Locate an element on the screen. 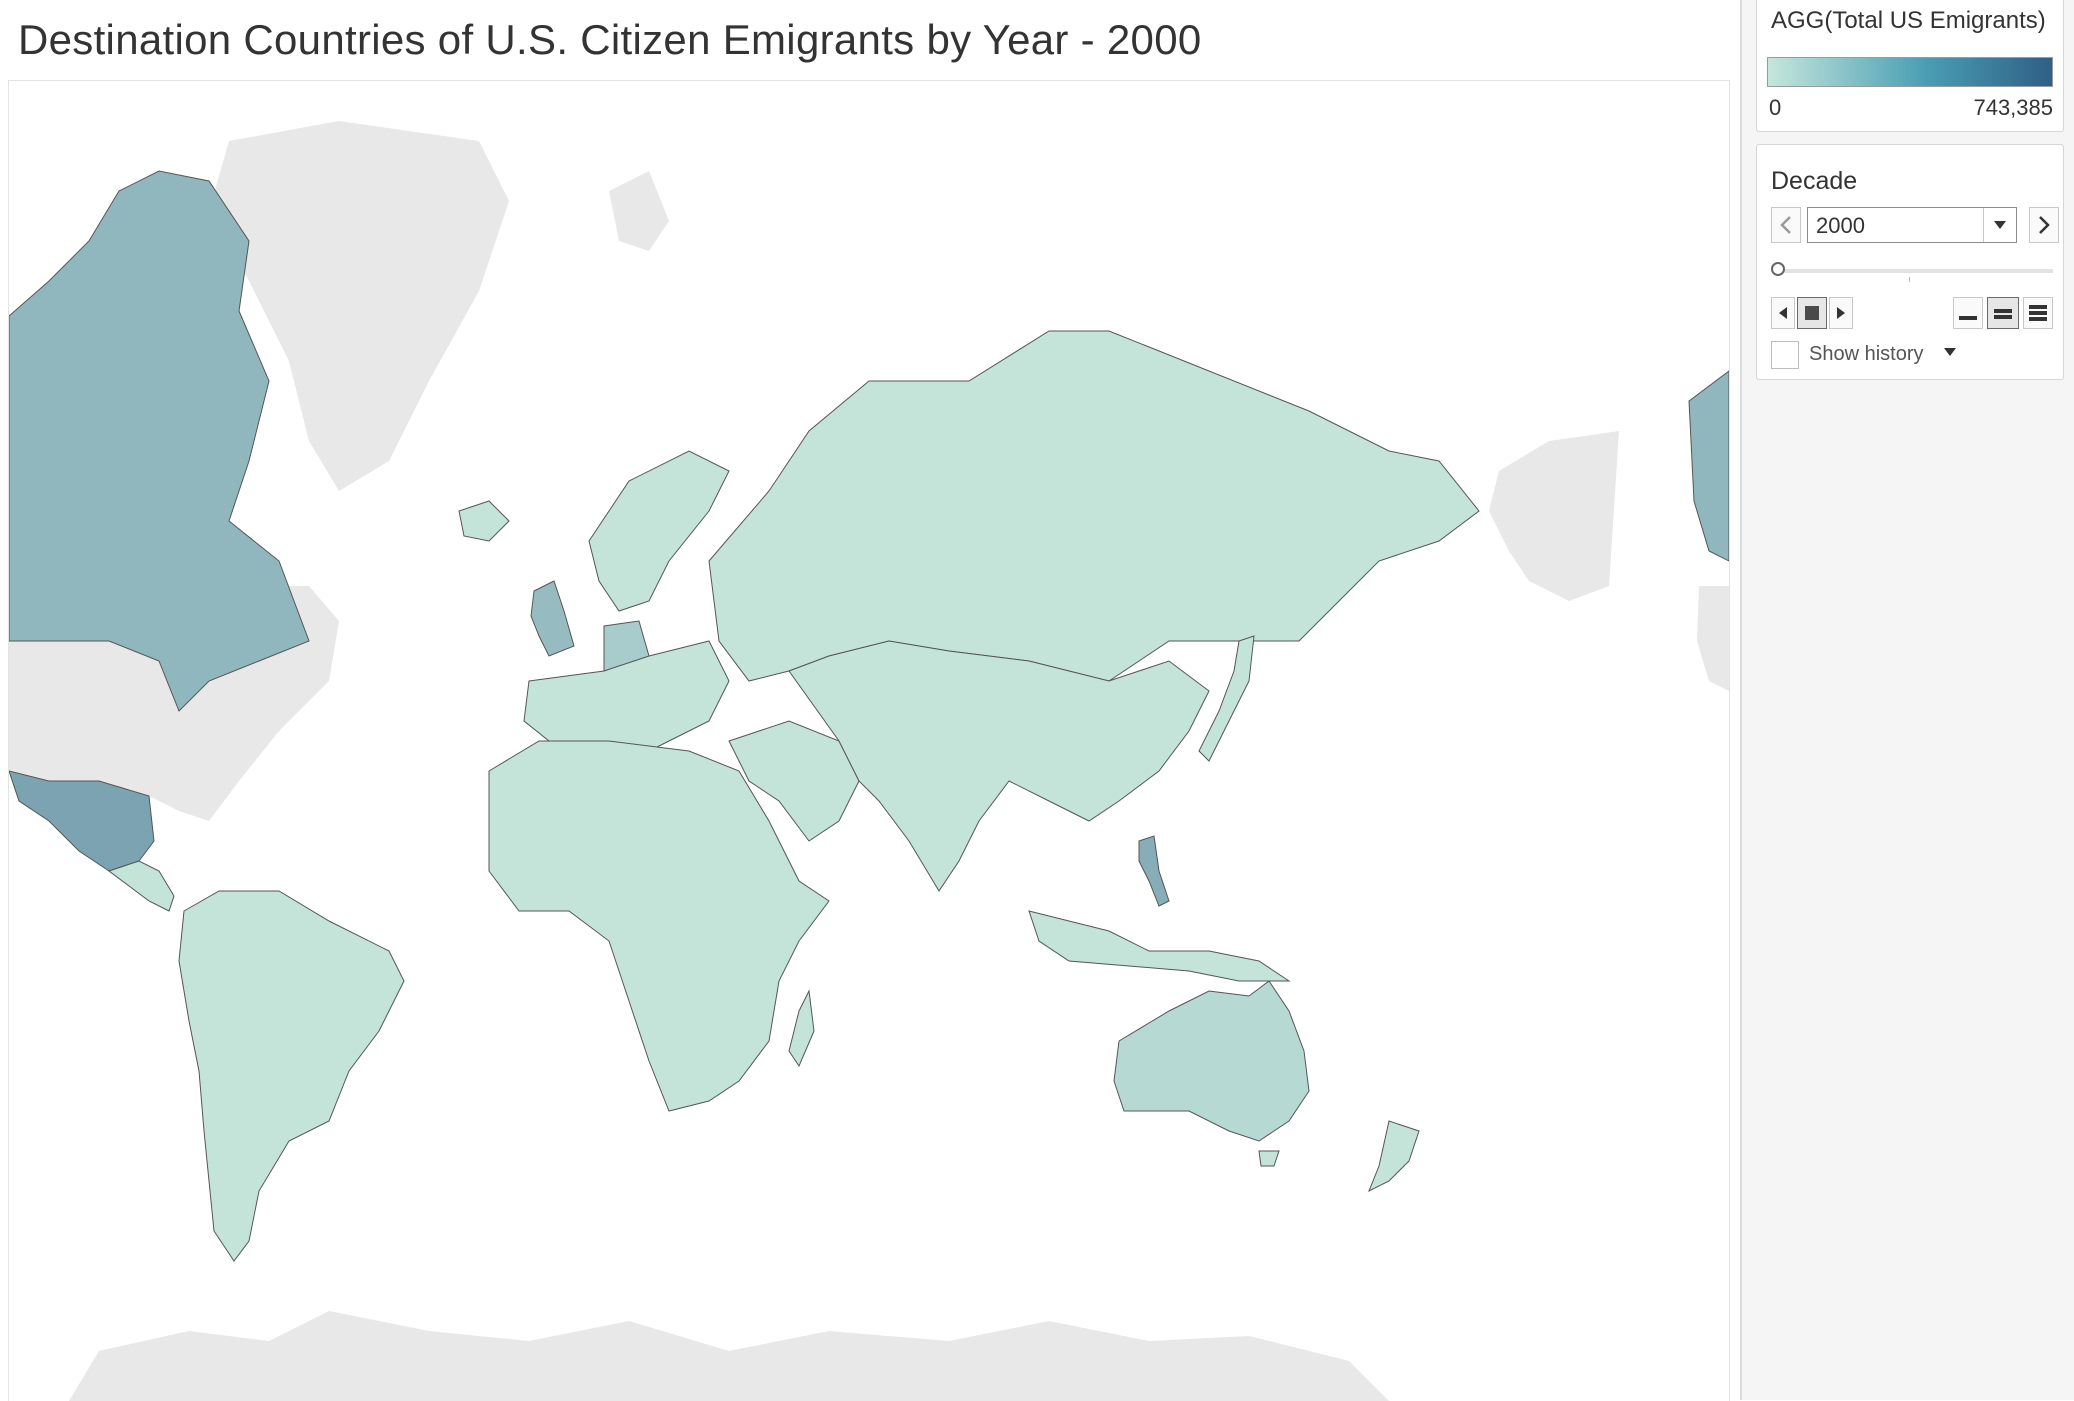  arctic-island-shape is located at coordinates (639, 211).